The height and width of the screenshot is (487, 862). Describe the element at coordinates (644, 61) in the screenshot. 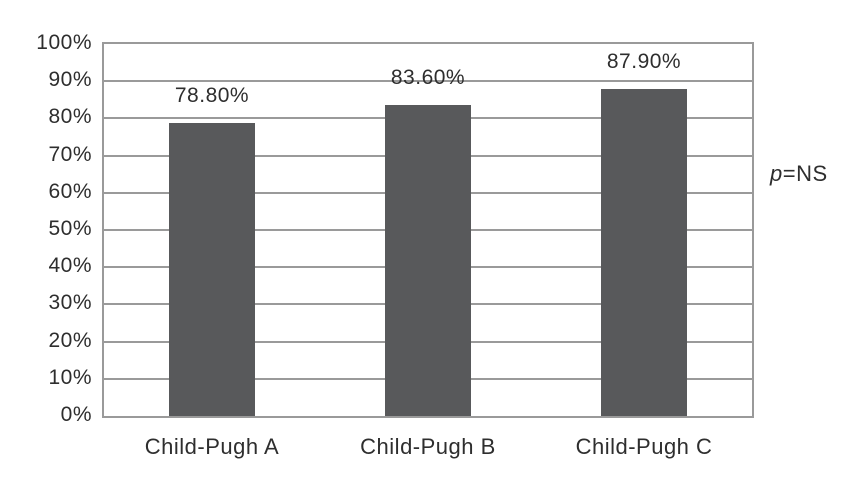

I see `bar-value-label-3: 87.90%` at that location.